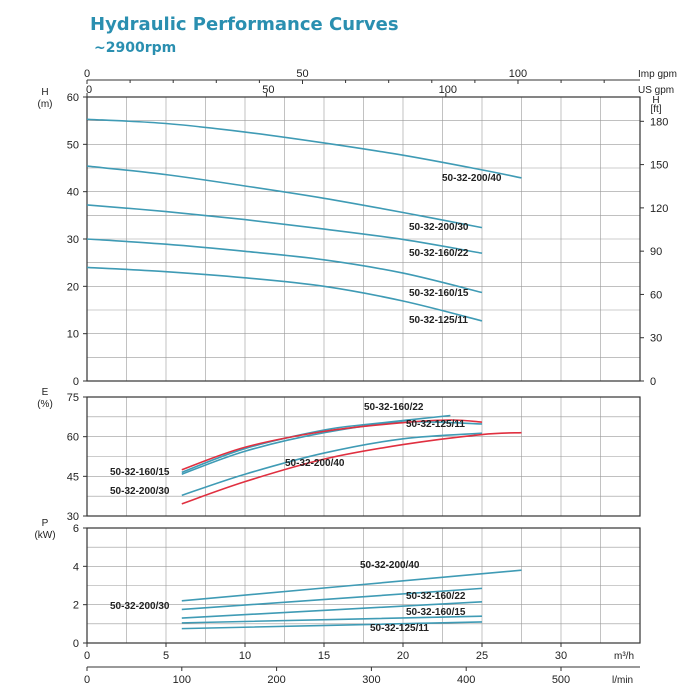 Image resolution: width=700 pixels, height=700 pixels. I want to click on ft-axis-unit: [ft], so click(655, 109).